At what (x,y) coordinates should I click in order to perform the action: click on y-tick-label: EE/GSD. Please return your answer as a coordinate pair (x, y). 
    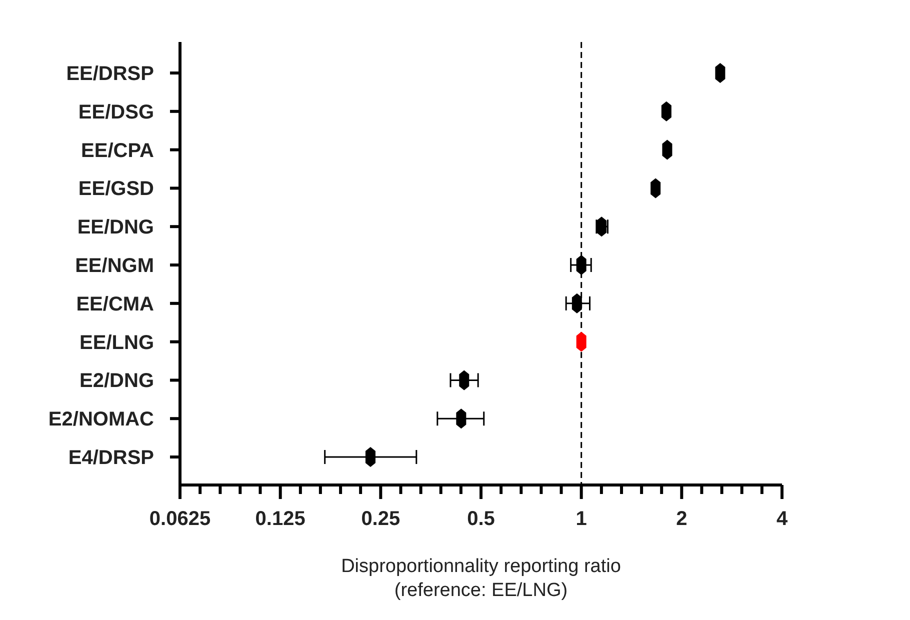
    Looking at the image, I should click on (116, 189).